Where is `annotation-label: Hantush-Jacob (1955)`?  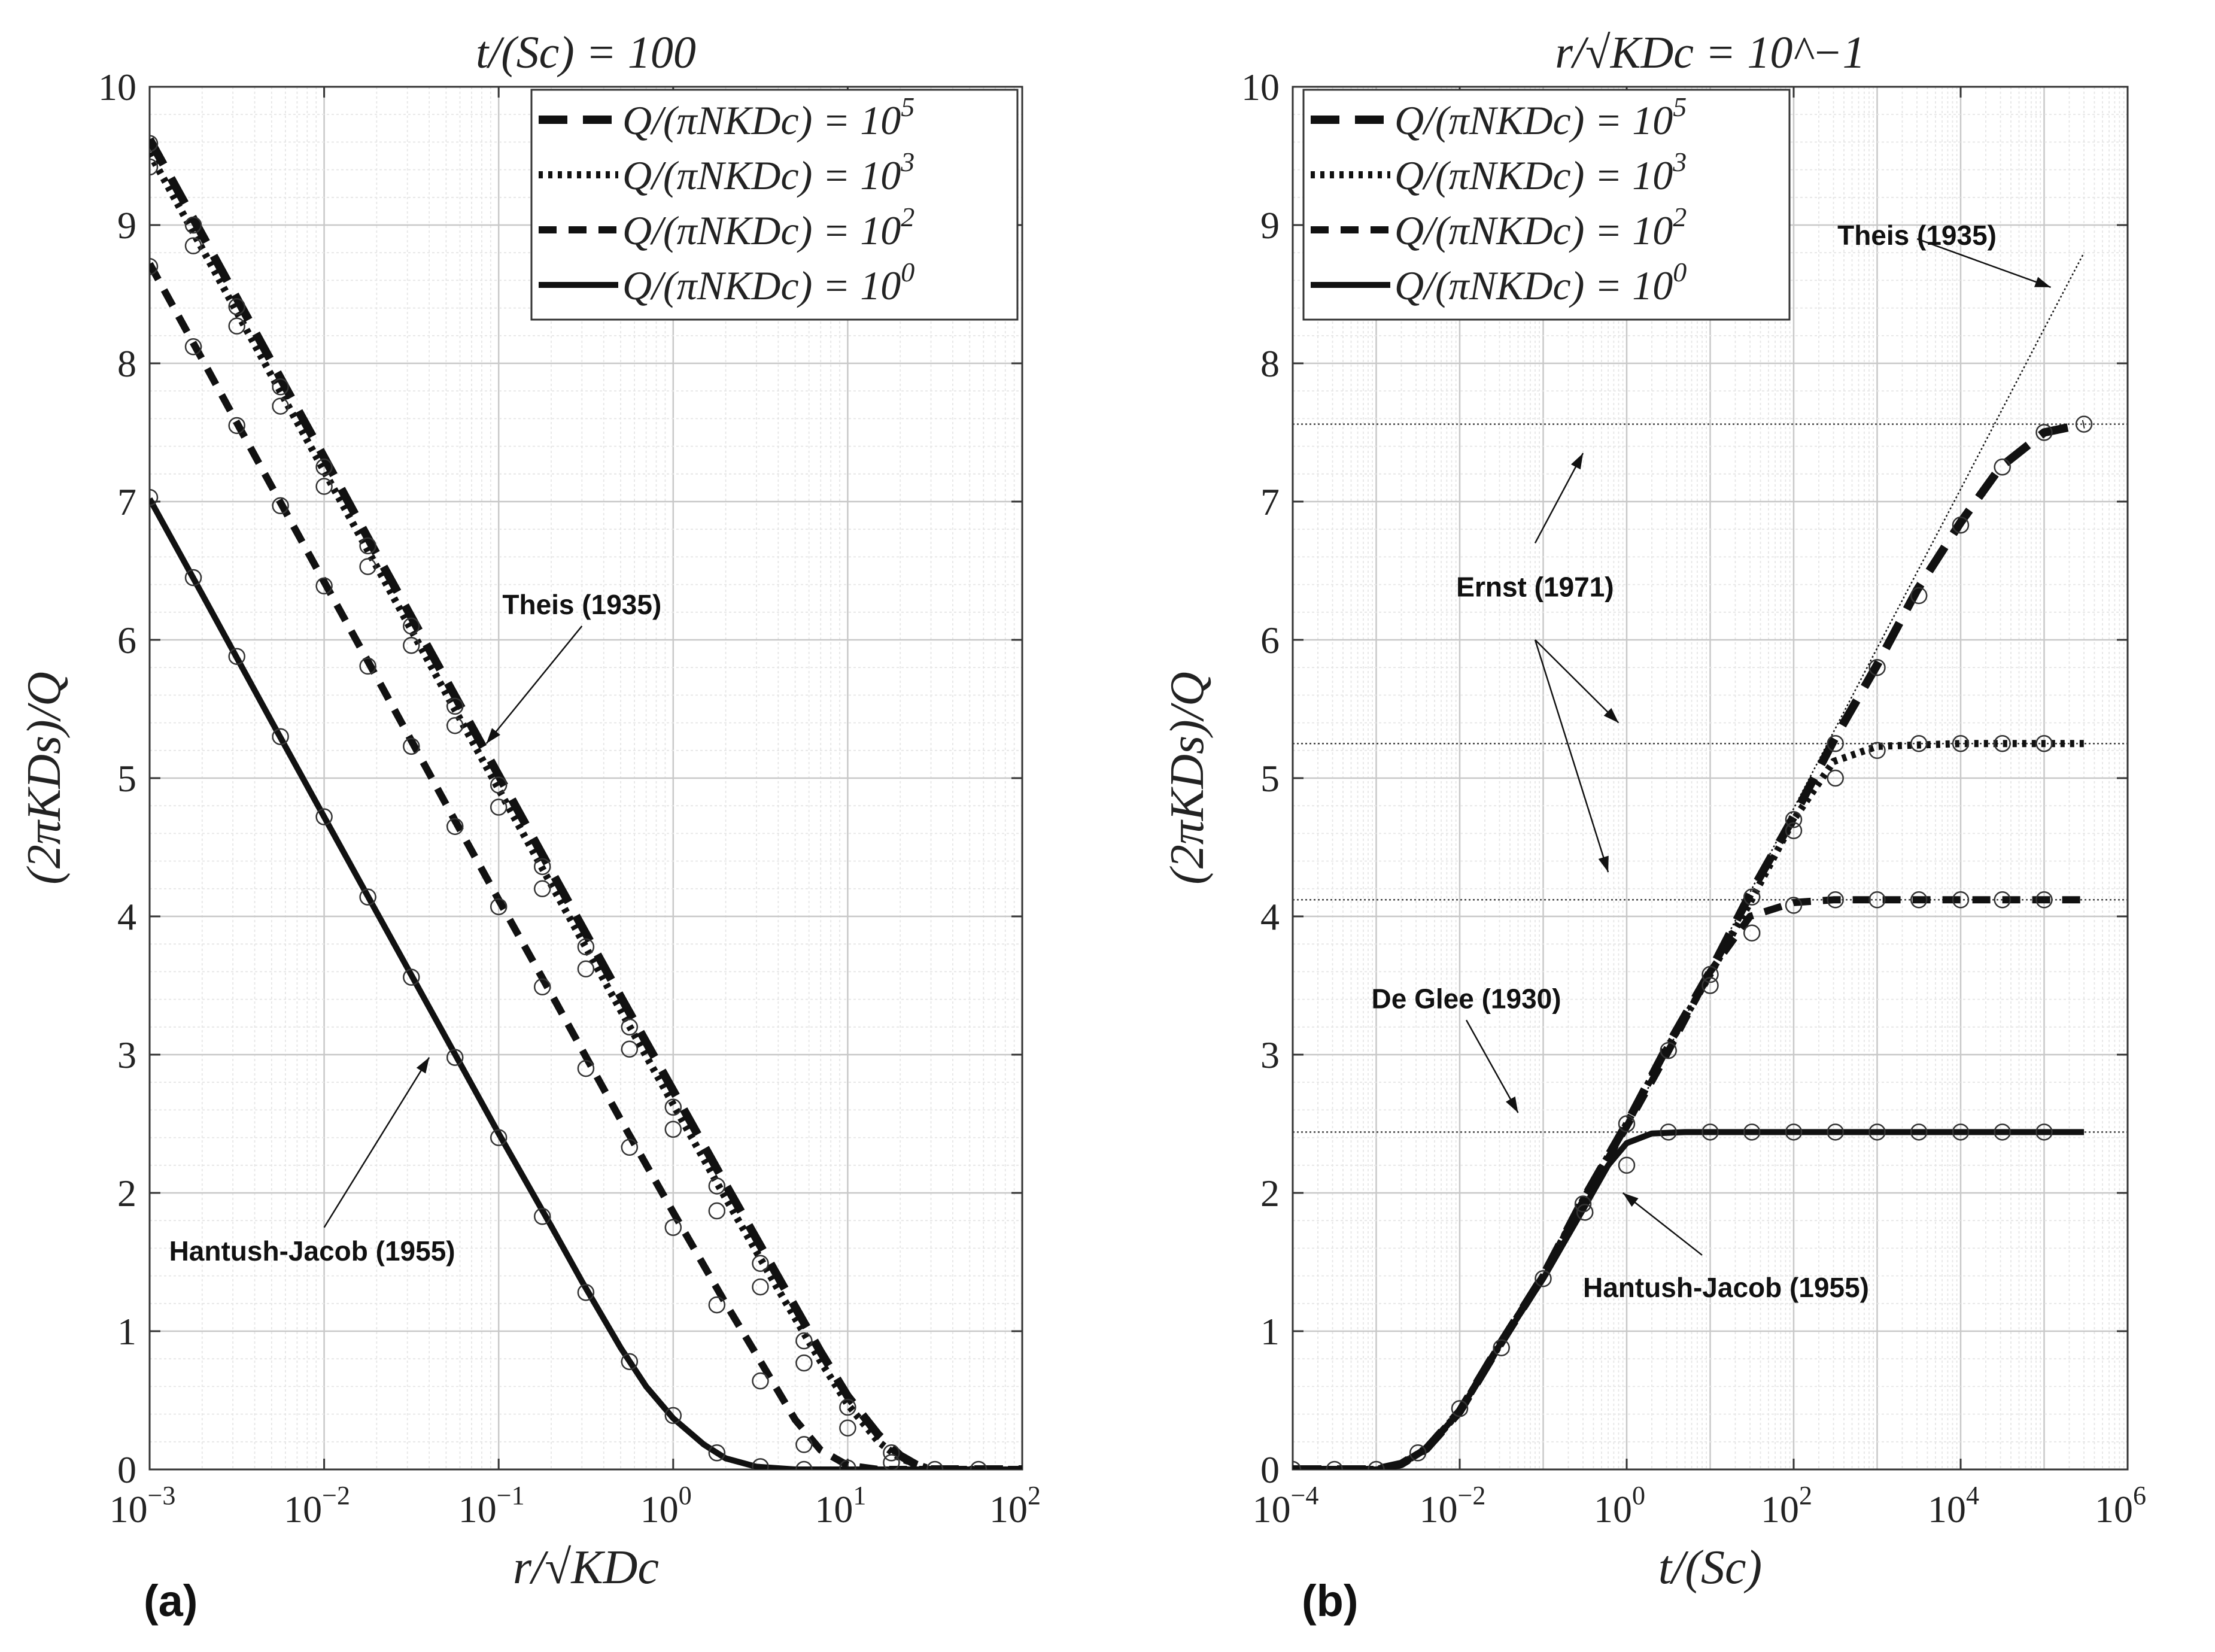
annotation-label: Hantush-Jacob (1955) is located at coordinates (312, 1251).